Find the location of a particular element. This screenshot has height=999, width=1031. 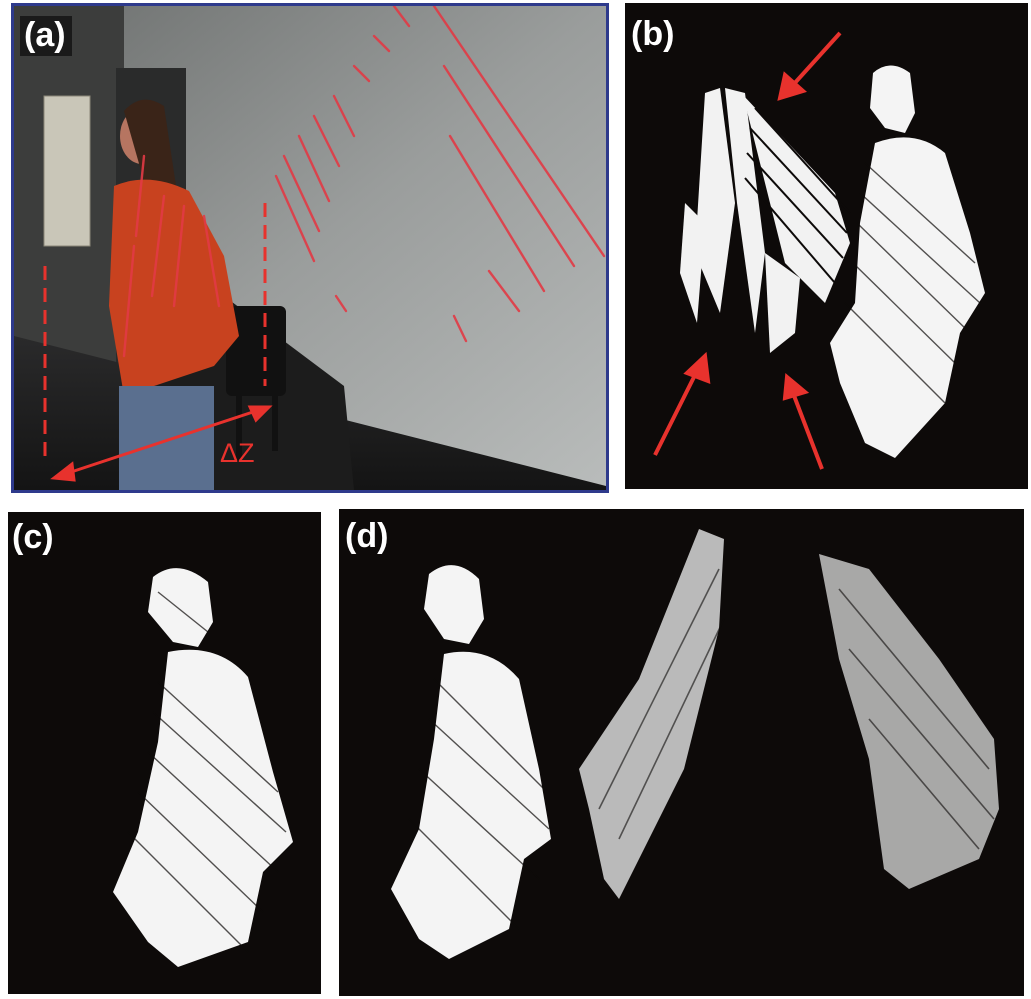

panel-c-pointcloud-clean: (c) is located at coordinates (164, 753).